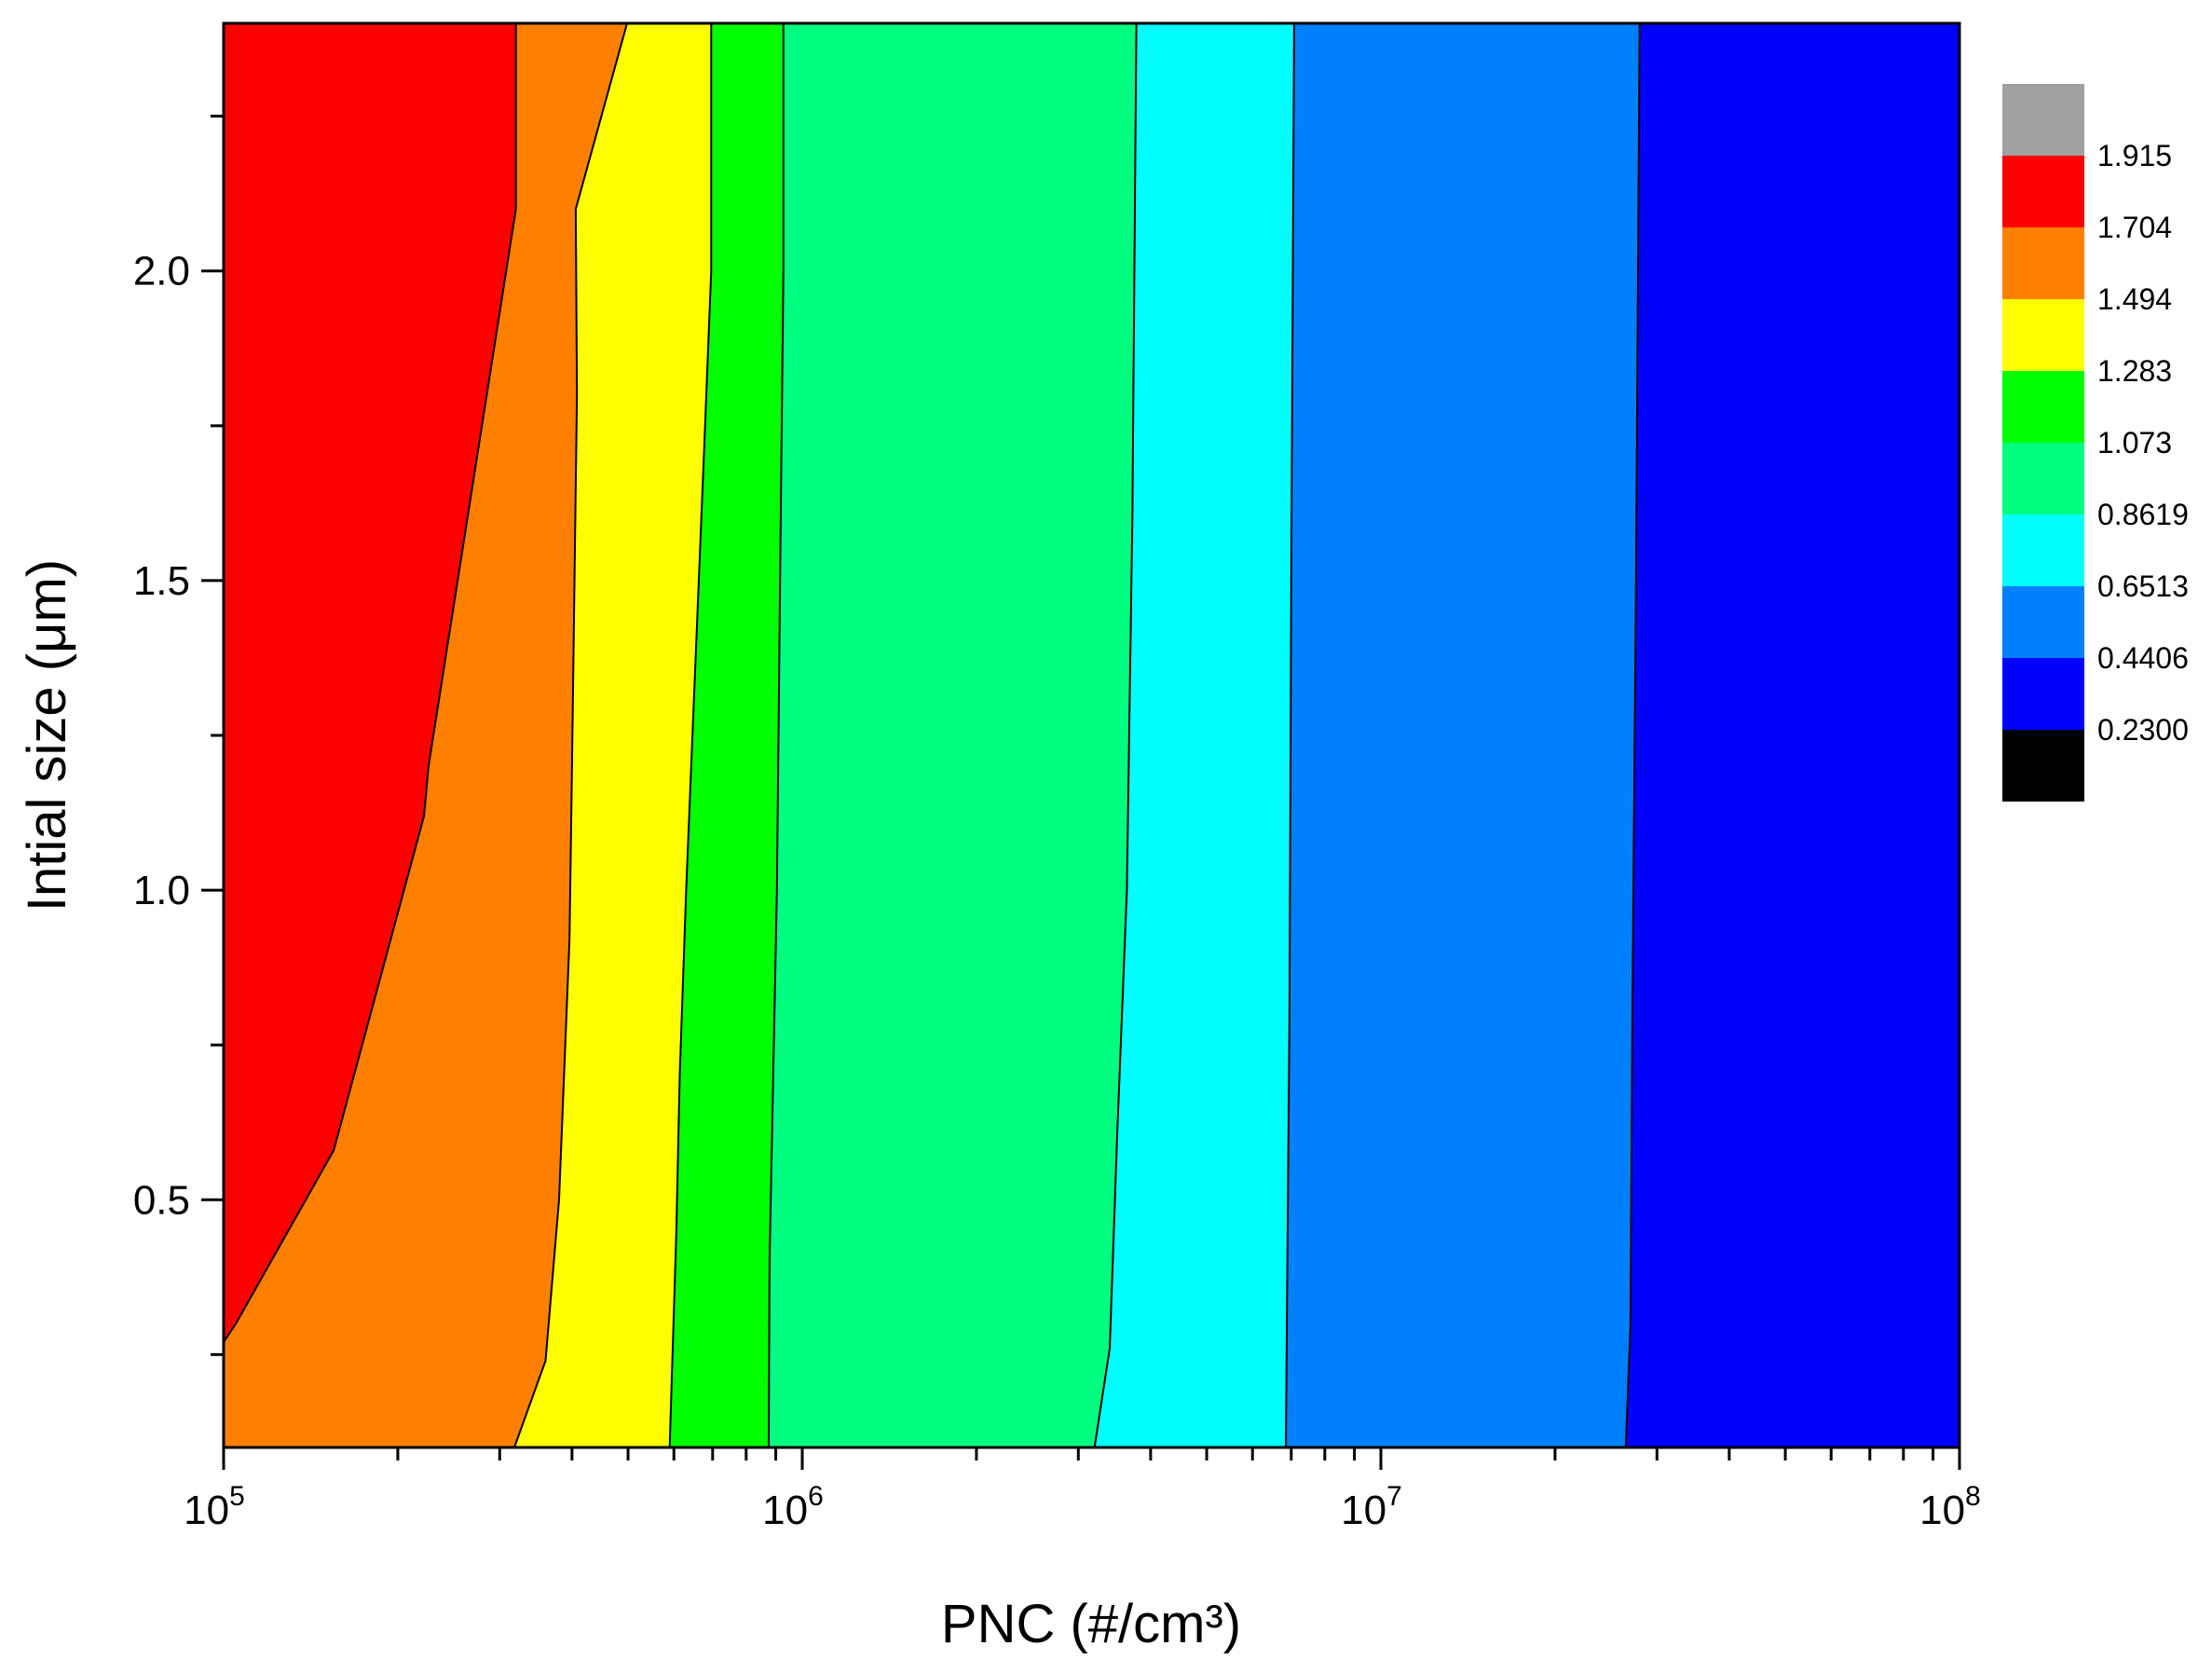  I want to click on contour-line-1.704, so click(370, 683).